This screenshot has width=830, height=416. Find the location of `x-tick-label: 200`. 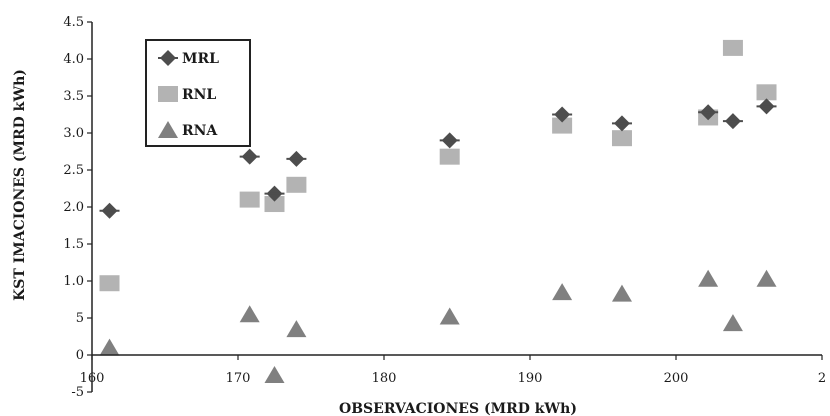

x-tick-label: 200 is located at coordinates (676, 378).